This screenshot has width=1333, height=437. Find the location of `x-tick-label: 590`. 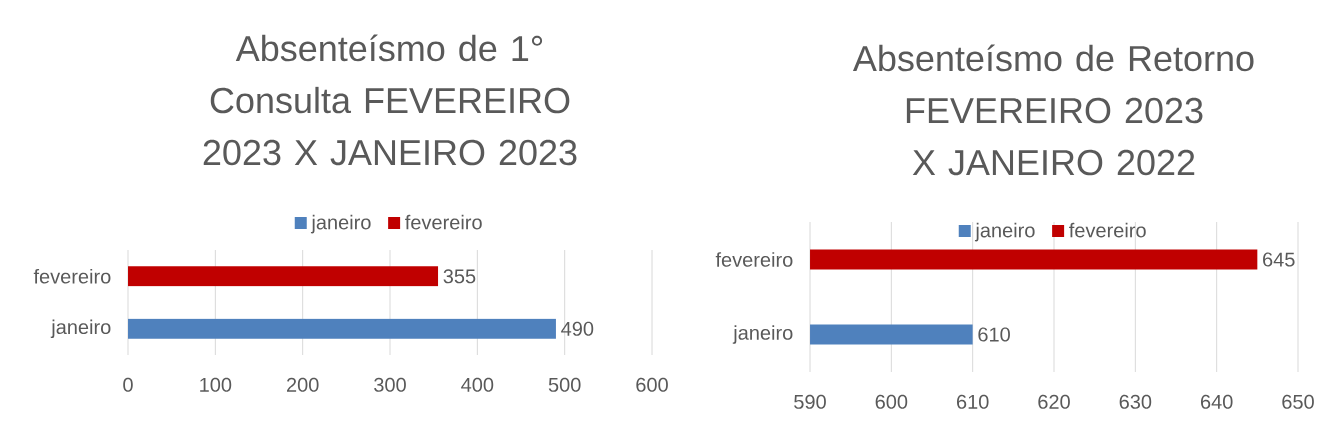

x-tick-label: 590 is located at coordinates (810, 401).